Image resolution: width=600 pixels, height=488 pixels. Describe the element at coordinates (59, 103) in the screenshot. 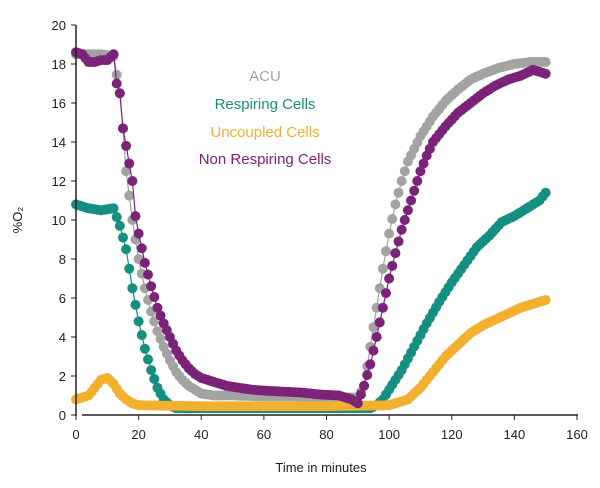

I see `y-tick-label: 16` at that location.